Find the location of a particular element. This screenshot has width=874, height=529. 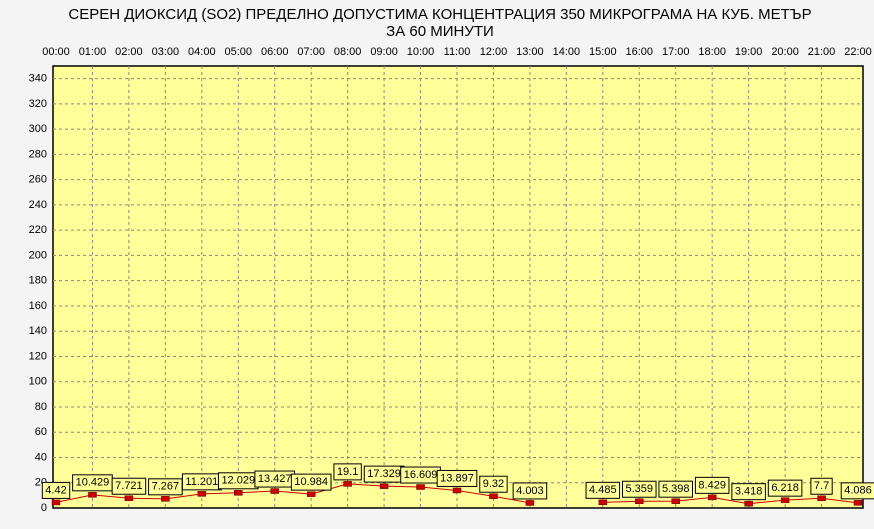

x-tick-label: 03:00 is located at coordinates (166, 52).